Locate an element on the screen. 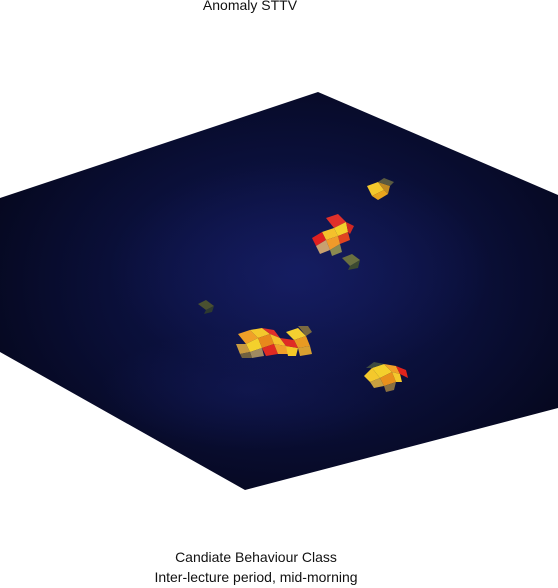 This screenshot has width=558, height=588. cluster-center-large is located at coordinates (274, 342).